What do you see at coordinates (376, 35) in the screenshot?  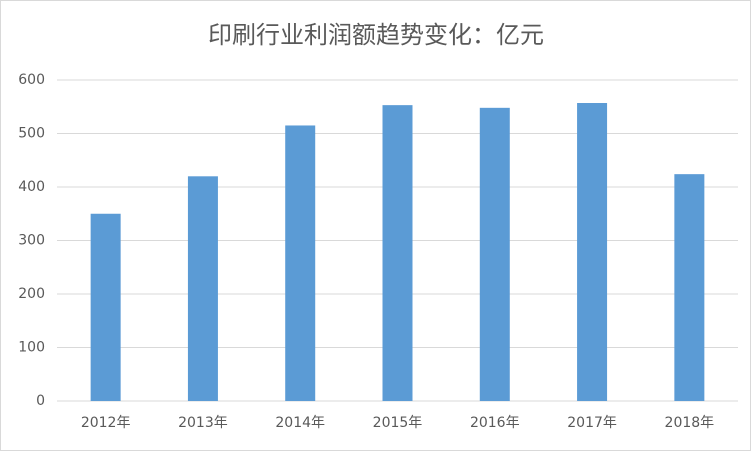 I see `chart-title: 印刷行业利润额趋势变化：亿元` at bounding box center [376, 35].